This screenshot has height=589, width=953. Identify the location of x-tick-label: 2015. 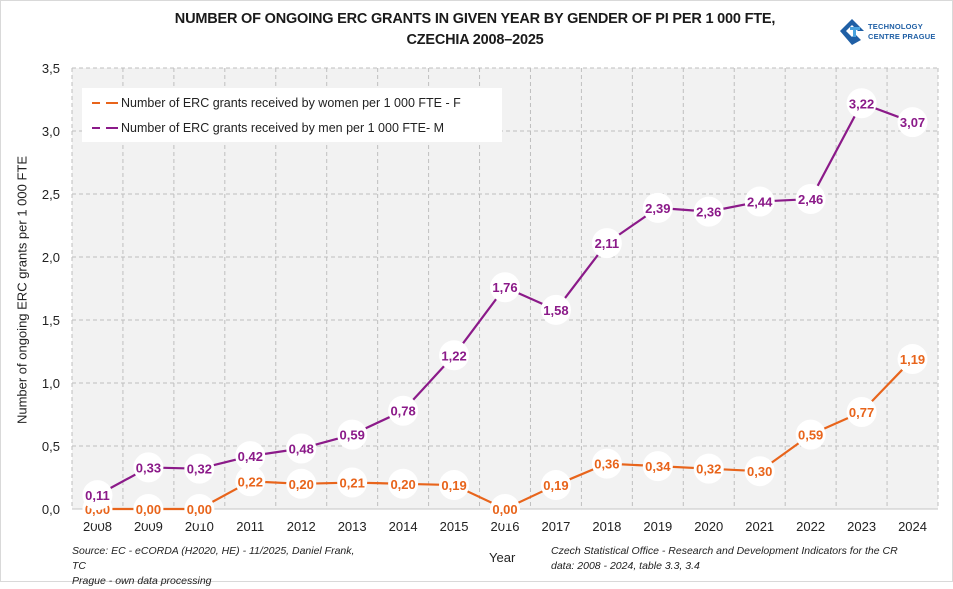
(454, 526).